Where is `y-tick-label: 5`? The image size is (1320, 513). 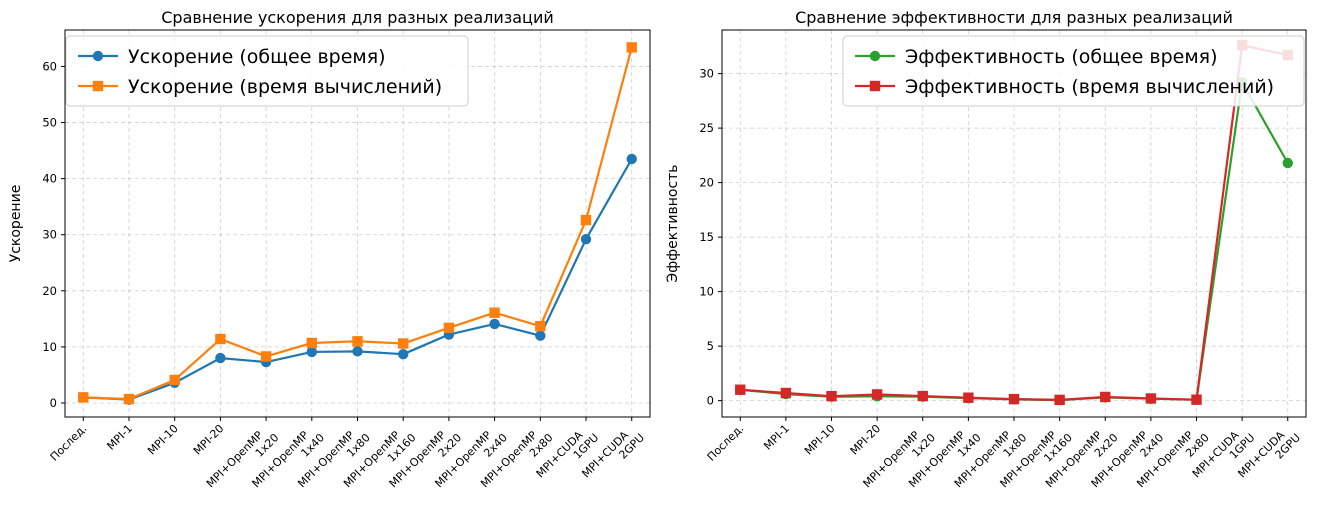
y-tick-label: 5 is located at coordinates (710, 346).